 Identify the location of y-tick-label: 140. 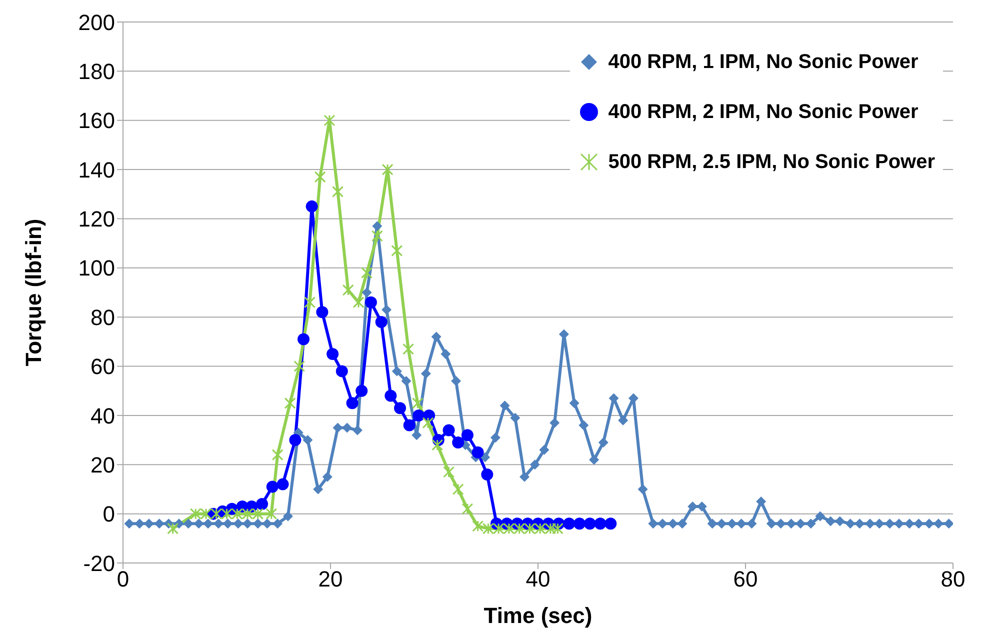
(96, 169).